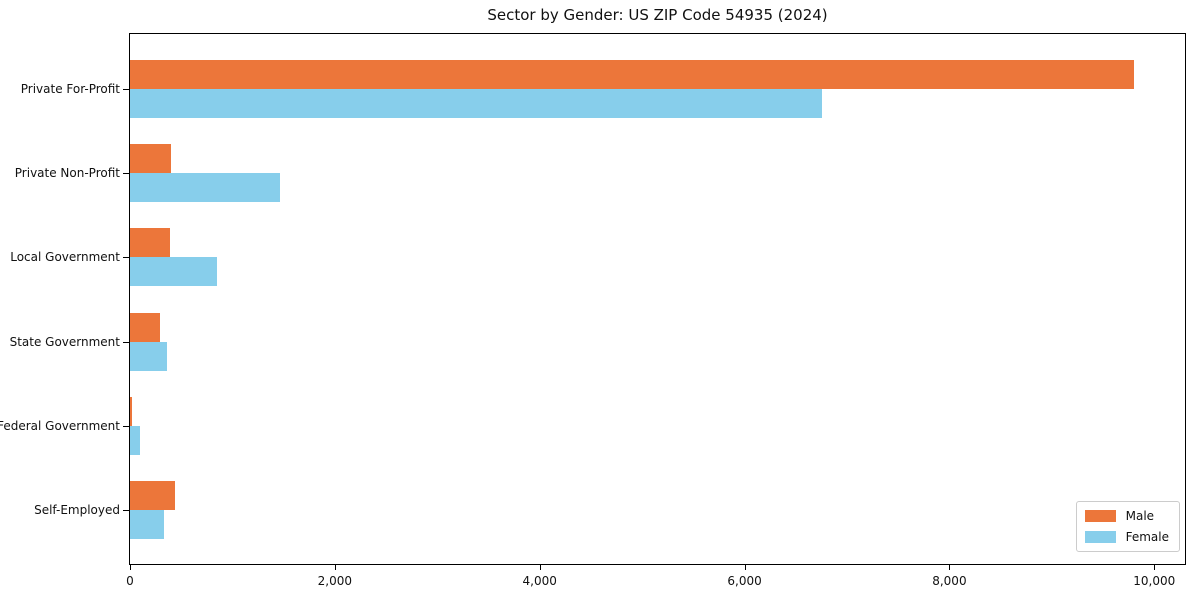  What do you see at coordinates (131, 411) in the screenshot?
I see `bar-male-federal-government` at bounding box center [131, 411].